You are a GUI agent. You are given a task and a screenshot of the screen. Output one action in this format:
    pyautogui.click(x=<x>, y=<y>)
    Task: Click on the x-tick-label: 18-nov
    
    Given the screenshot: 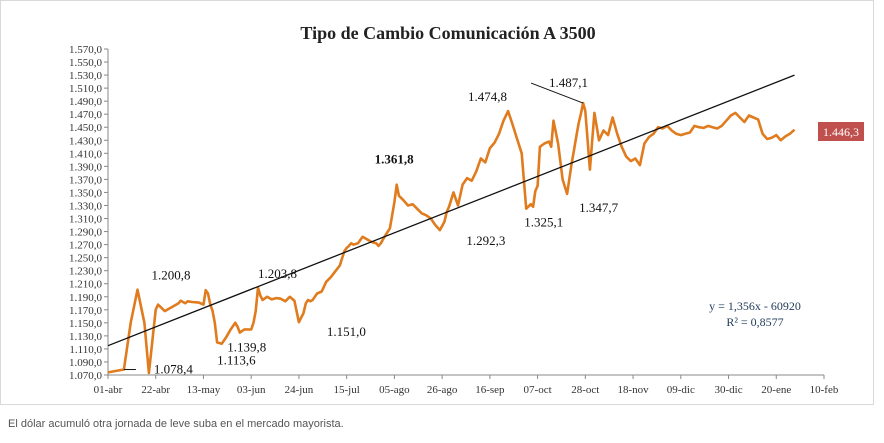 What is the action you would take?
    pyautogui.click(x=633, y=390)
    